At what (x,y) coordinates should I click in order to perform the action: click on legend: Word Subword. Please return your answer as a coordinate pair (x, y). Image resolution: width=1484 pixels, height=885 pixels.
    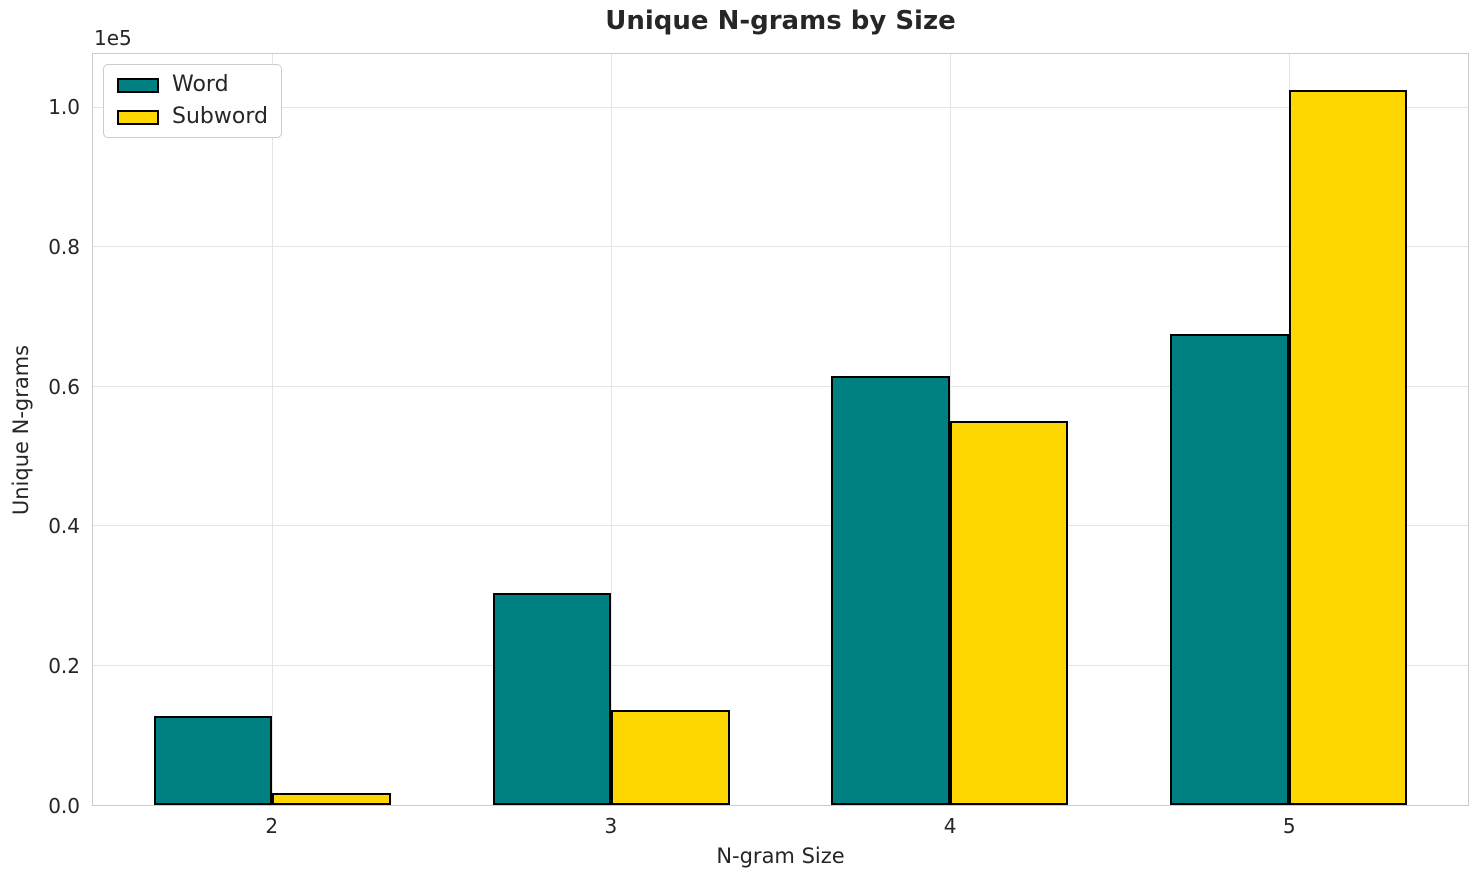
    Looking at the image, I should click on (192, 101).